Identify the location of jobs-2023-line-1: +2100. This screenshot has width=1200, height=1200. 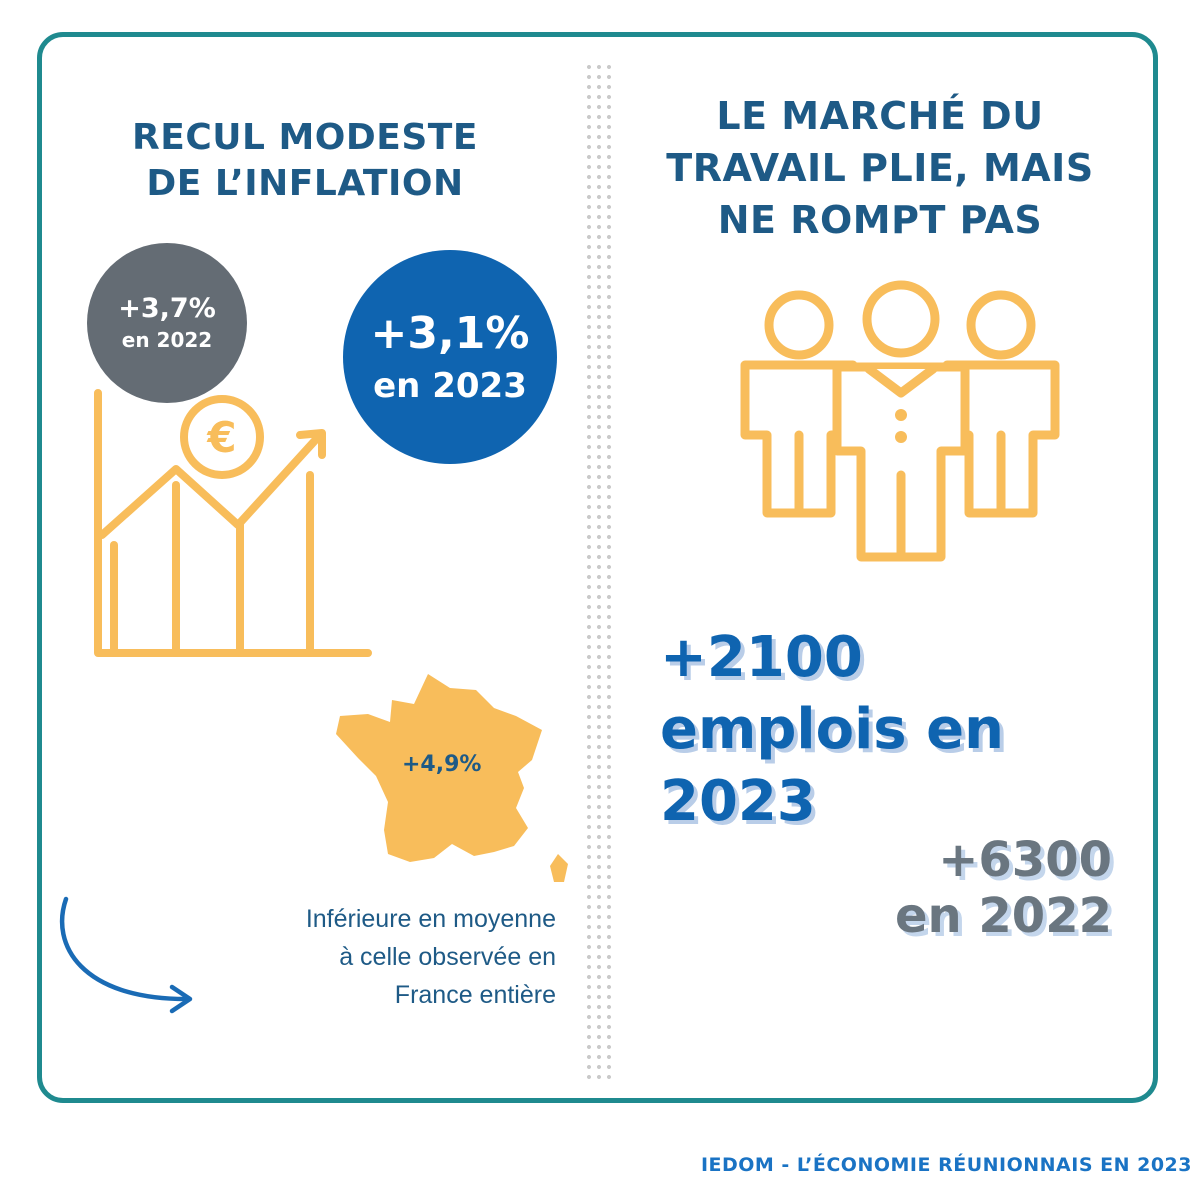
(761, 657).